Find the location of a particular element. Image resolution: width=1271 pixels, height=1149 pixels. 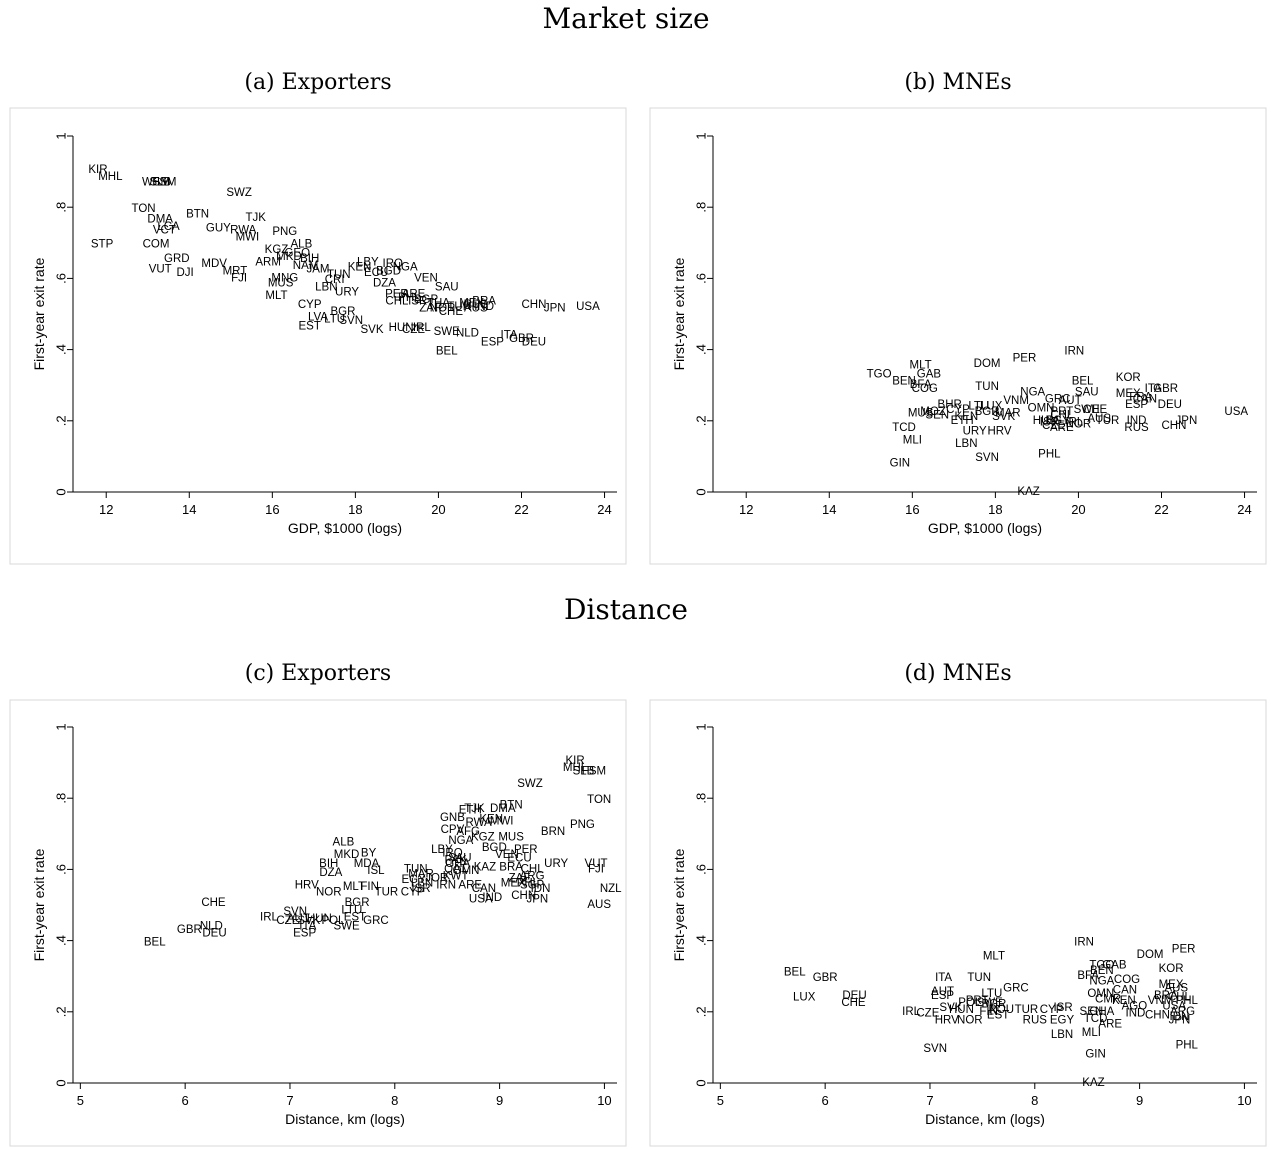

data-point-label: LTU is located at coordinates (991, 994).